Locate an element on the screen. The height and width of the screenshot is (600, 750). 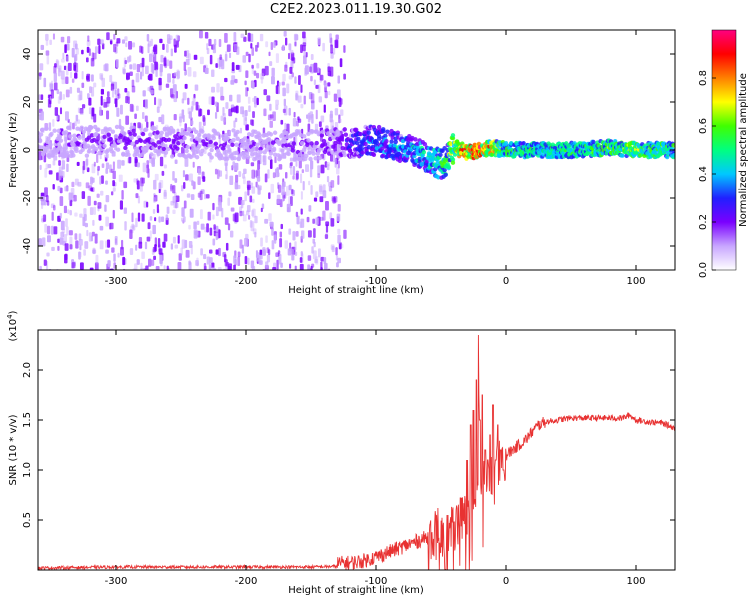
x-tick-label: -100 is located at coordinates (376, 281).